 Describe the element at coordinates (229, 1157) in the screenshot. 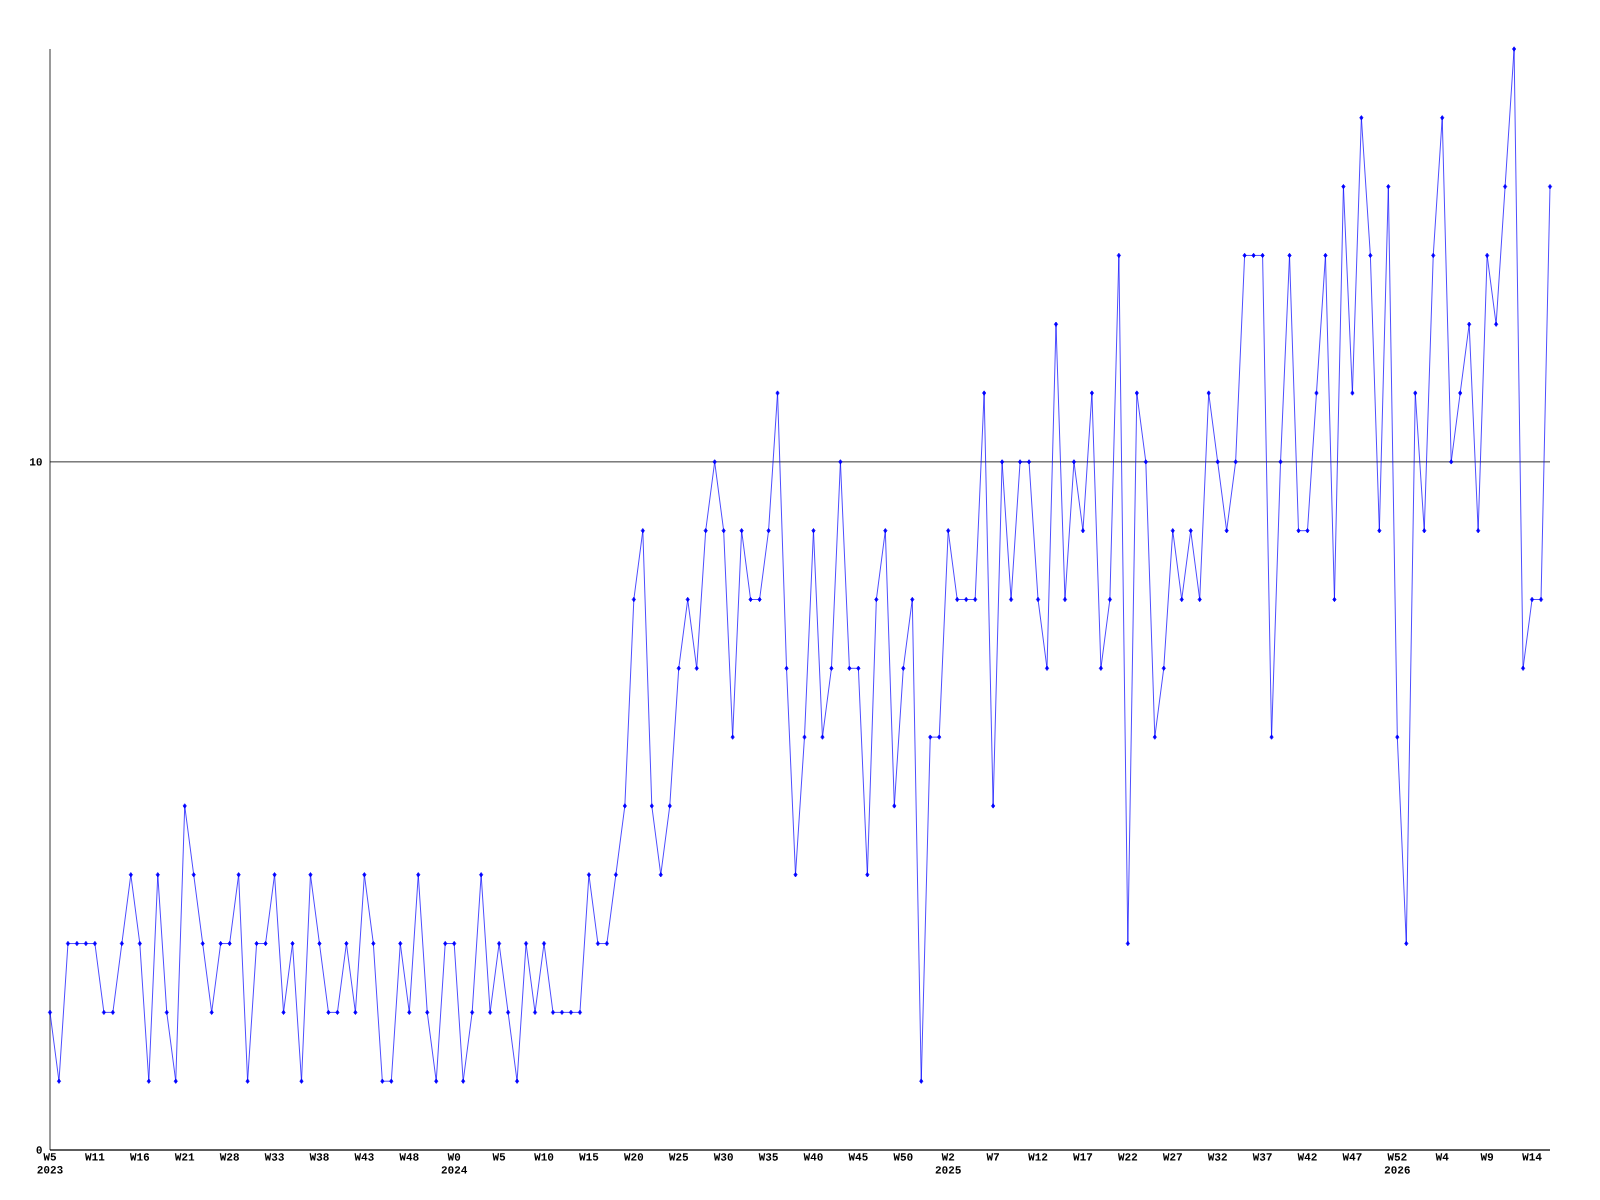

I see `x-tick-label: W28` at that location.